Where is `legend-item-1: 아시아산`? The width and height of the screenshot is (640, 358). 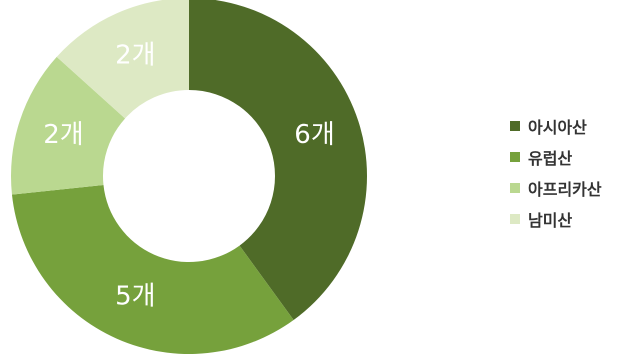
legend-item-1: 아시아산 is located at coordinates (556, 126).